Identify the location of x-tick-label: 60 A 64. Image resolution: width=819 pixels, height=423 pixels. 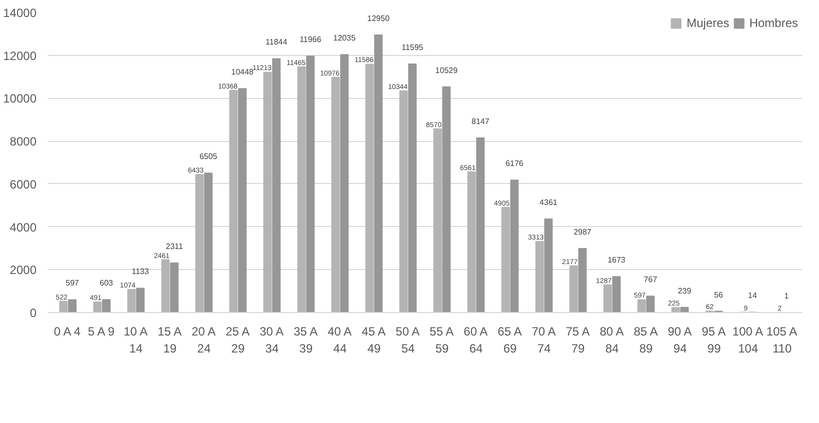
(476, 340).